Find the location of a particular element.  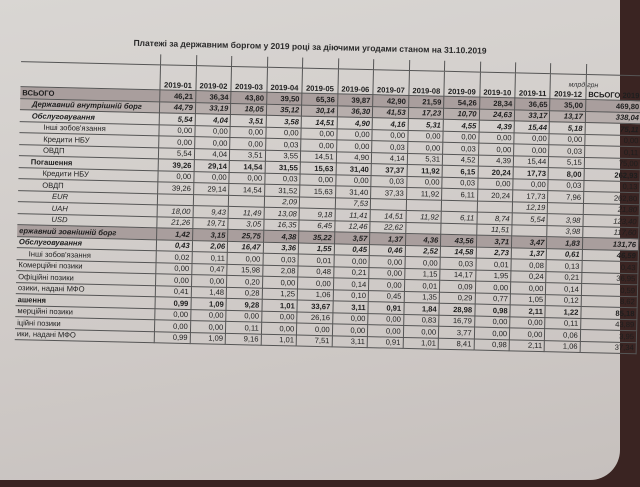

value-cell: 36,65 is located at coordinates (532, 104).